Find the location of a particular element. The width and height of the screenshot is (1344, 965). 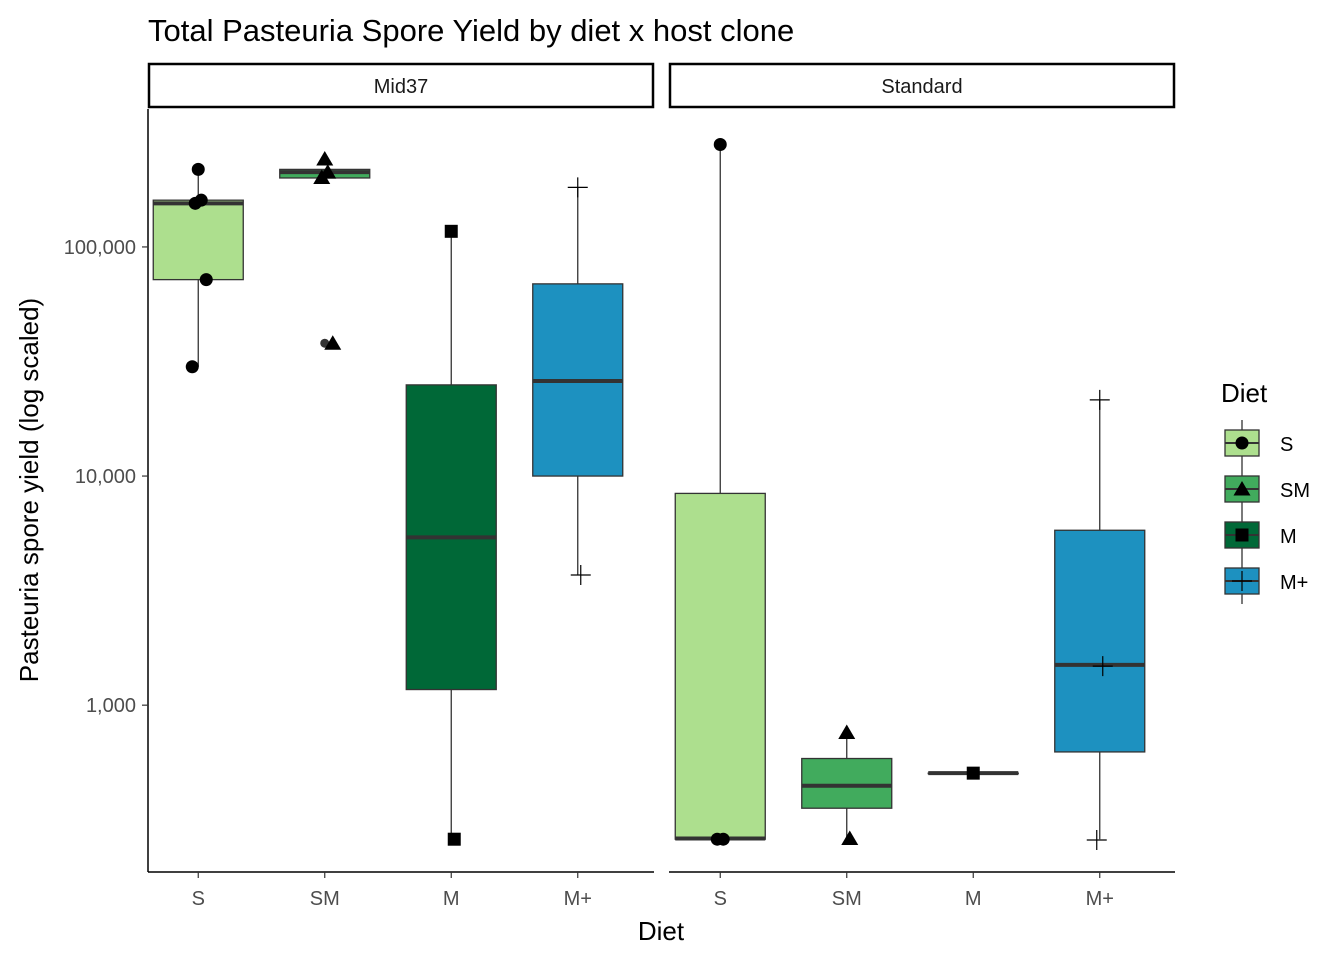

boxplot-m is located at coordinates (451, 535).